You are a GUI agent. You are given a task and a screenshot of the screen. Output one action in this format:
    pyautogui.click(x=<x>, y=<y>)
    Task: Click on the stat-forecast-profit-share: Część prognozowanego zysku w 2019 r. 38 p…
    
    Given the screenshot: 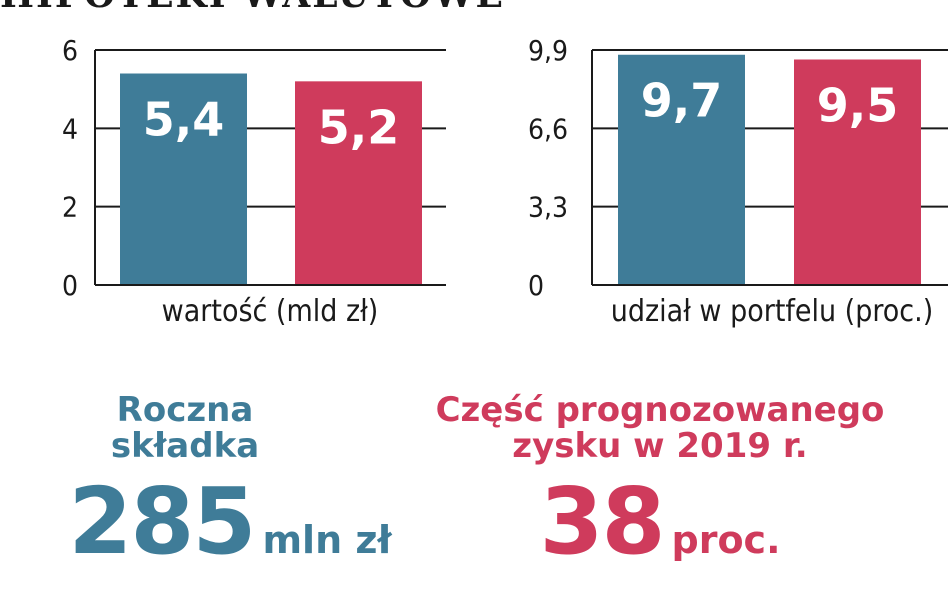 What is the action you would take?
    pyautogui.click(x=660, y=480)
    